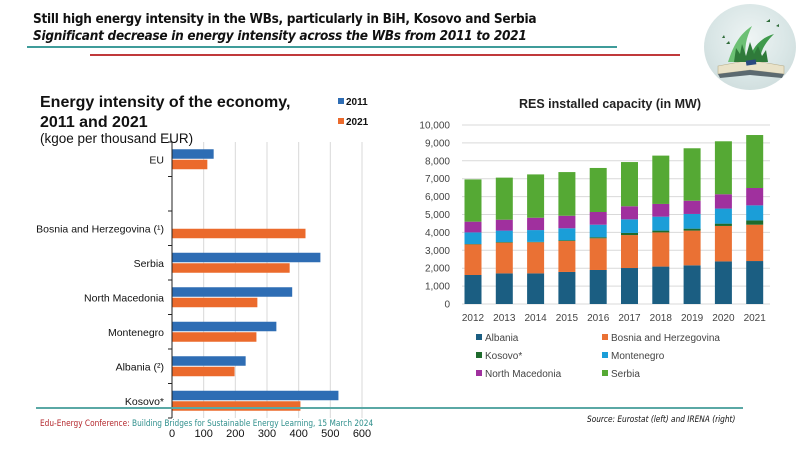 The height and width of the screenshot is (455, 800). What do you see at coordinates (85, 424) in the screenshot?
I see `conference-name: Edu-Energy Conference:` at bounding box center [85, 424].